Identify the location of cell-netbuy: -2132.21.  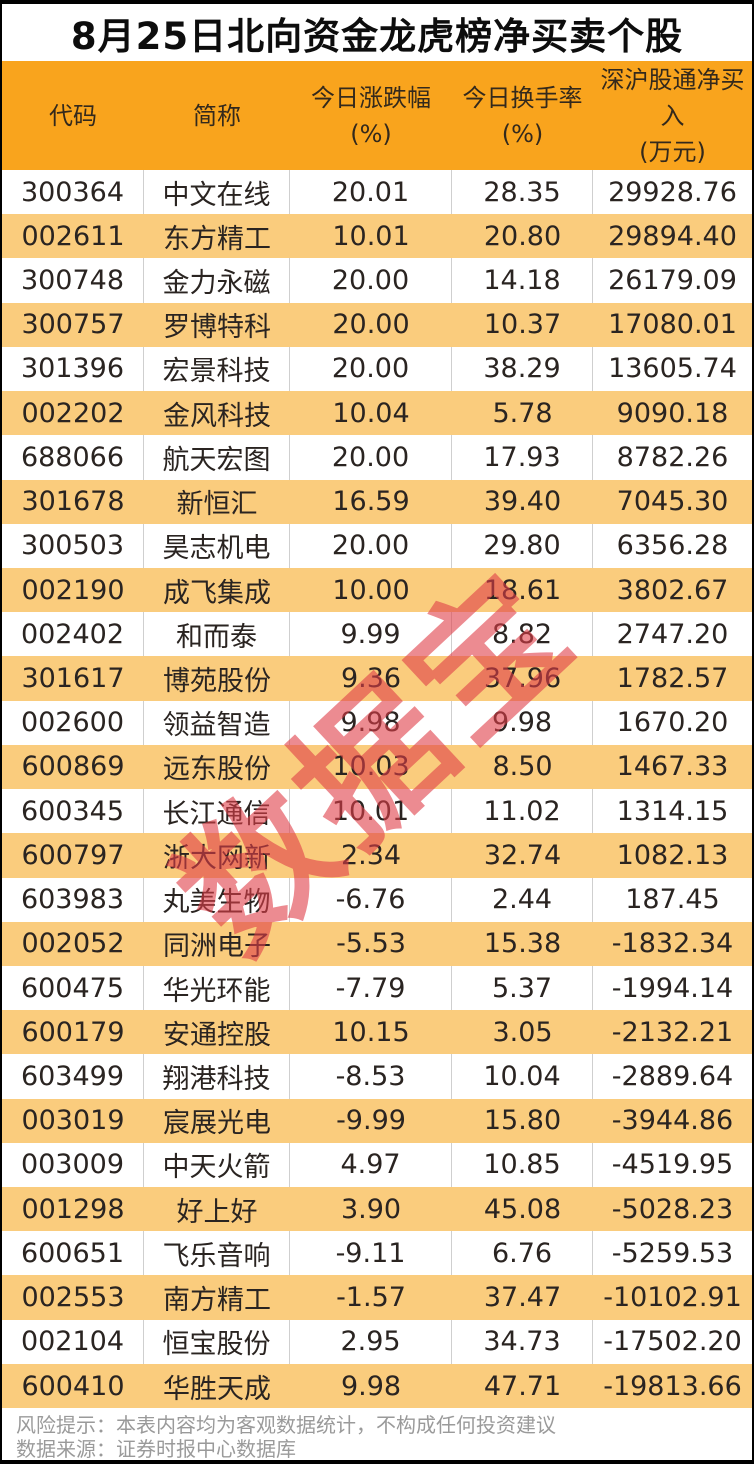
(672, 1032).